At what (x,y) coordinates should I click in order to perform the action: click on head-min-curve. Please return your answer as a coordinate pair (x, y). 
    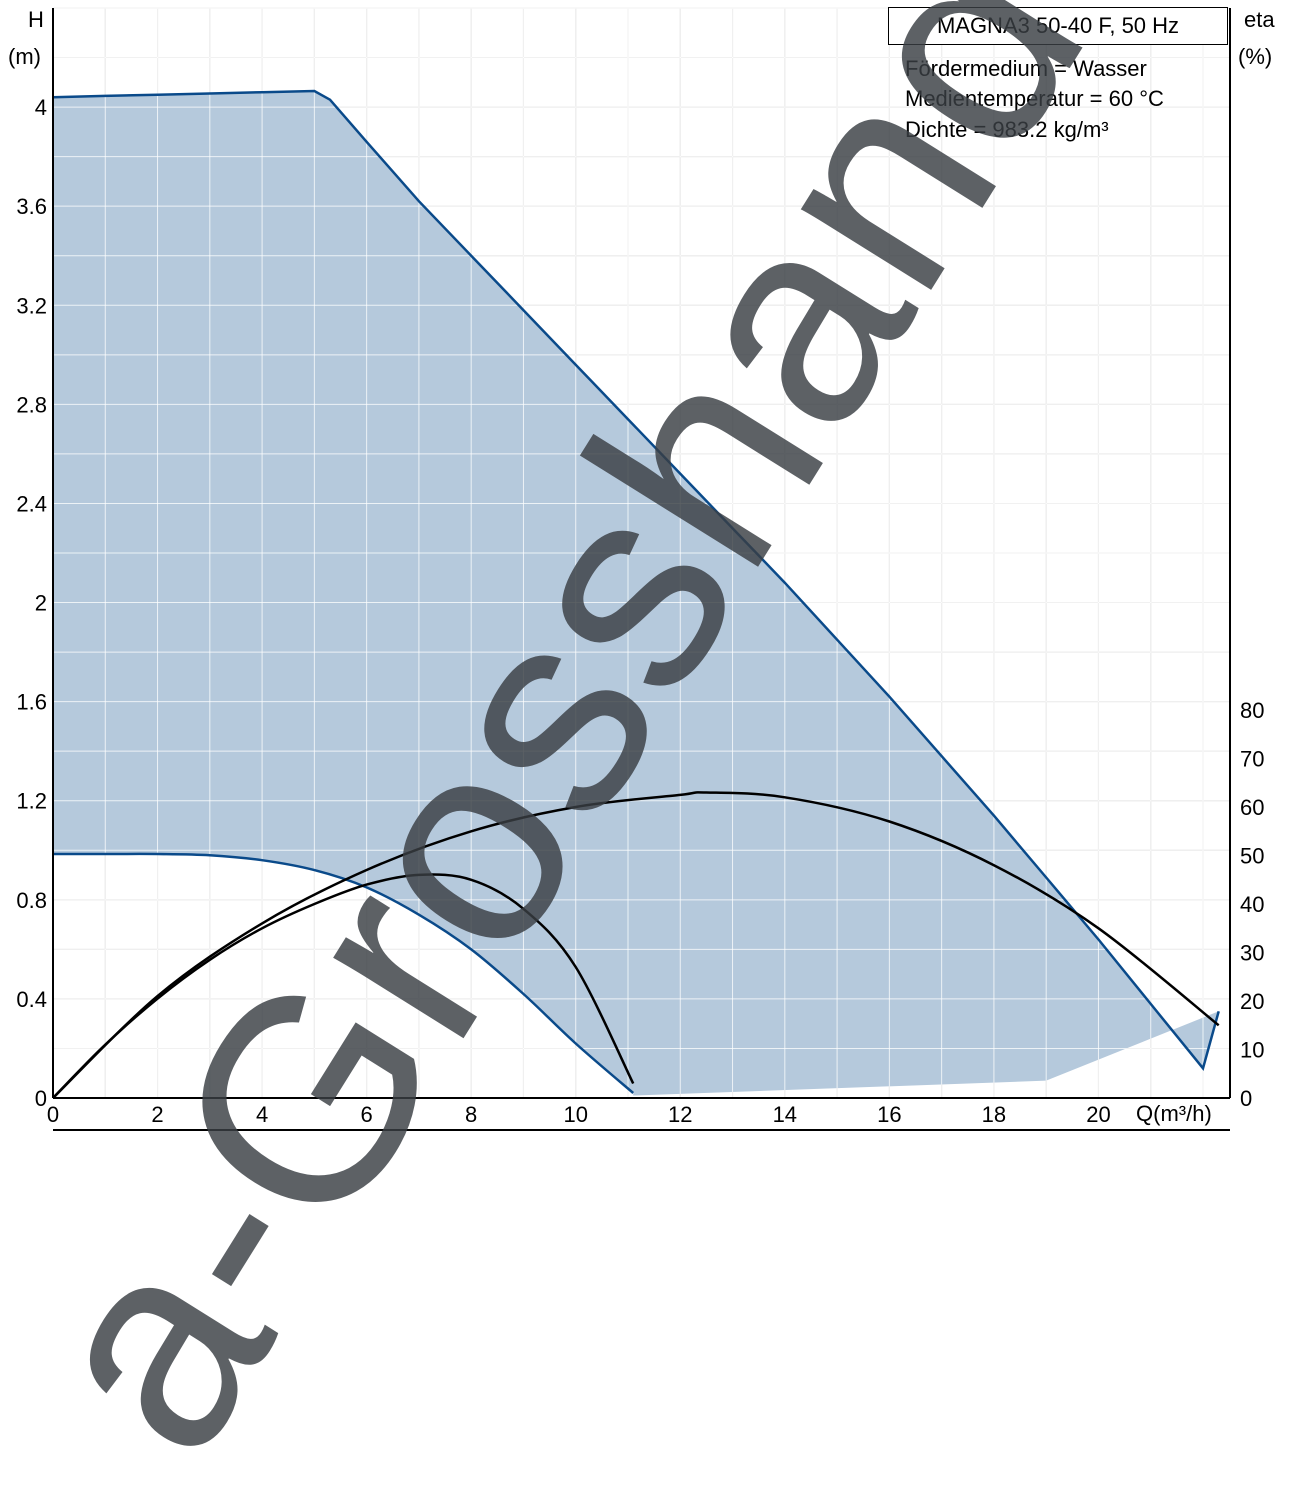
    Looking at the image, I should click on (343, 973).